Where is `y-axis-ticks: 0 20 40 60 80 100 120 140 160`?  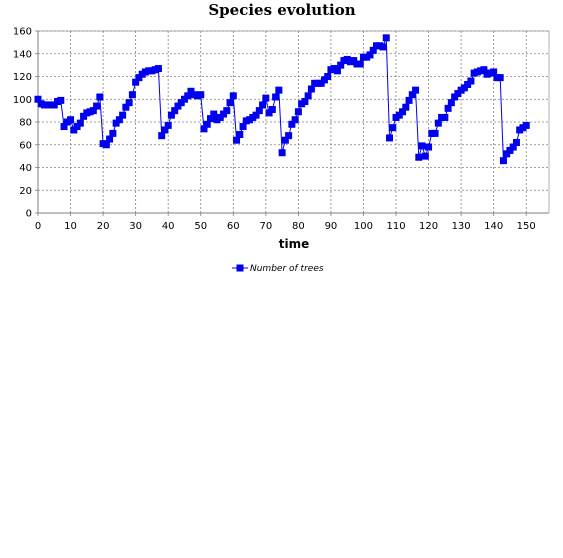 y-axis-ticks: 0 20 40 60 80 100 120 140 160 is located at coordinates (25, 123).